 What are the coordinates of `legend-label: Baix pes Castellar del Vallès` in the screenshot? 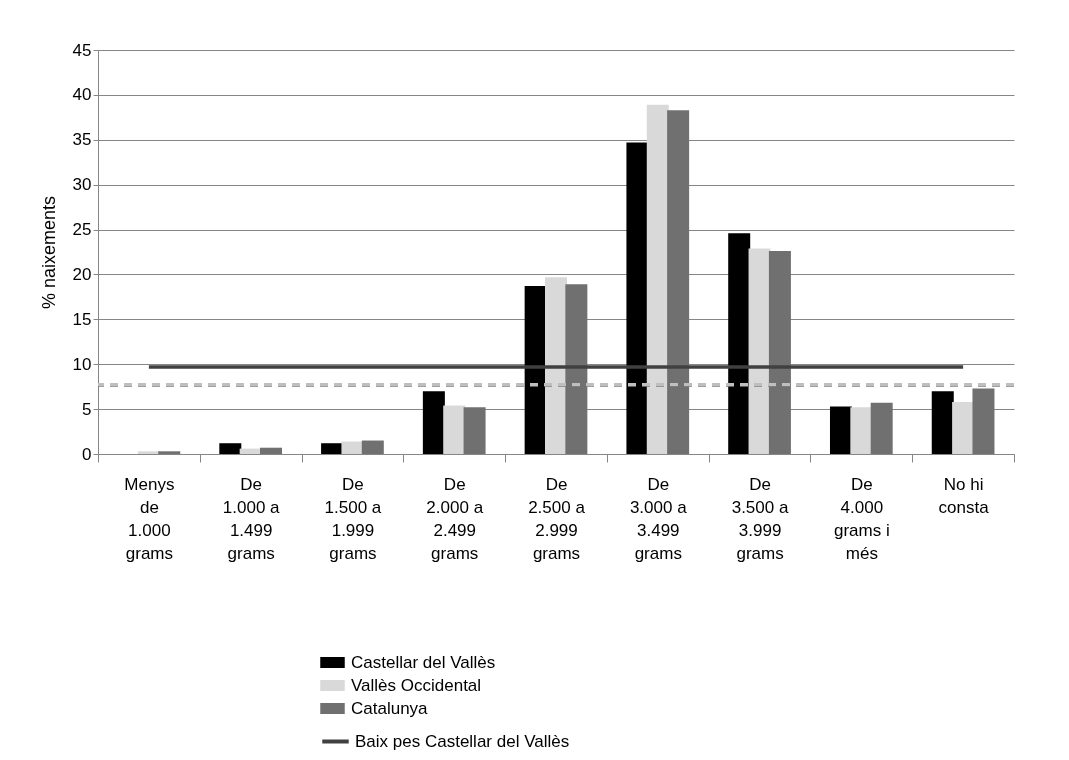 It's located at (462, 741).